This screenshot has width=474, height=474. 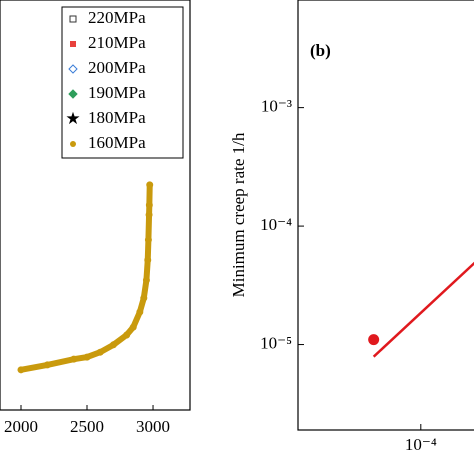 What do you see at coordinates (238, 214) in the screenshot?
I see `y-axis-label: Minimum creep rate 1/h` at bounding box center [238, 214].